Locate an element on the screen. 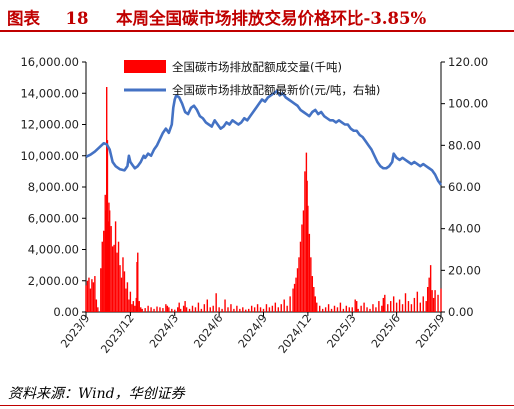 The height and width of the screenshot is (409, 514). title-separator is located at coordinates (257, 31).